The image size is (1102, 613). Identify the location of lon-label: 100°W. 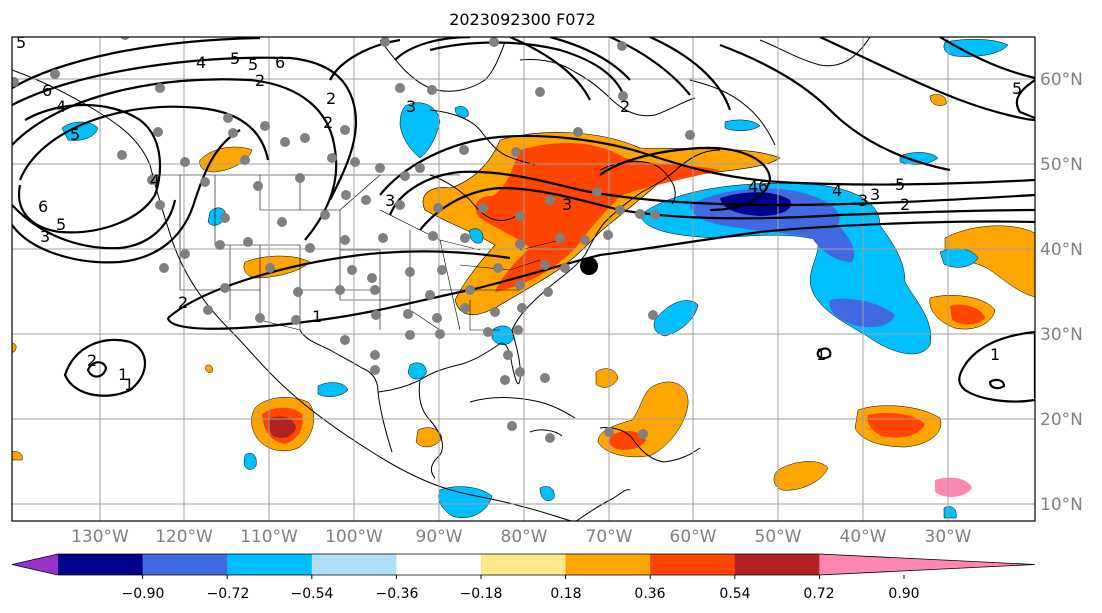
(354, 537).